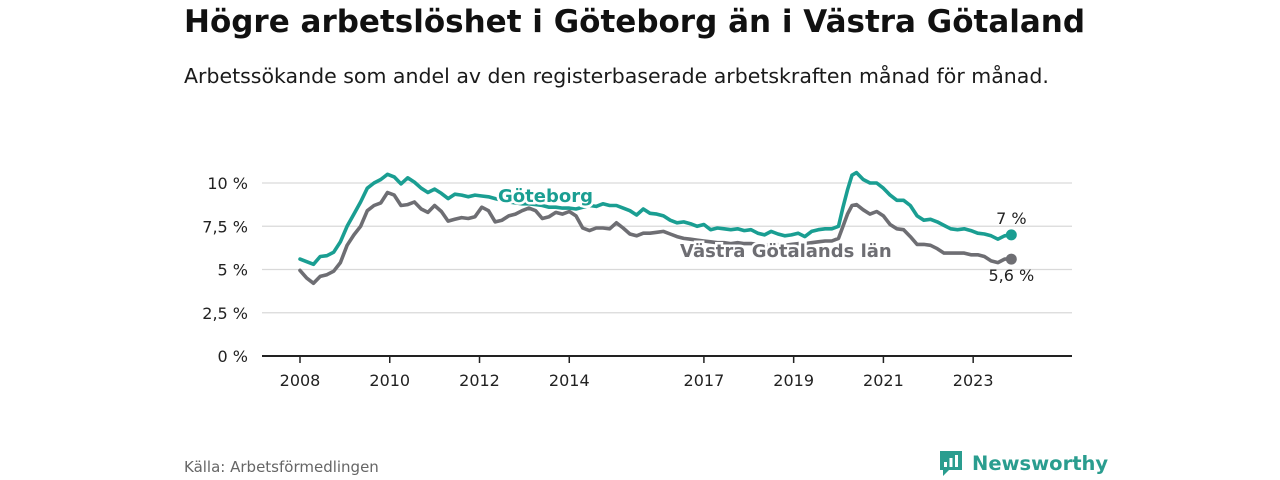 The height and width of the screenshot is (480, 1280). Describe the element at coordinates (951, 463) in the screenshot. I see `newsworthy-logo-icon` at that location.